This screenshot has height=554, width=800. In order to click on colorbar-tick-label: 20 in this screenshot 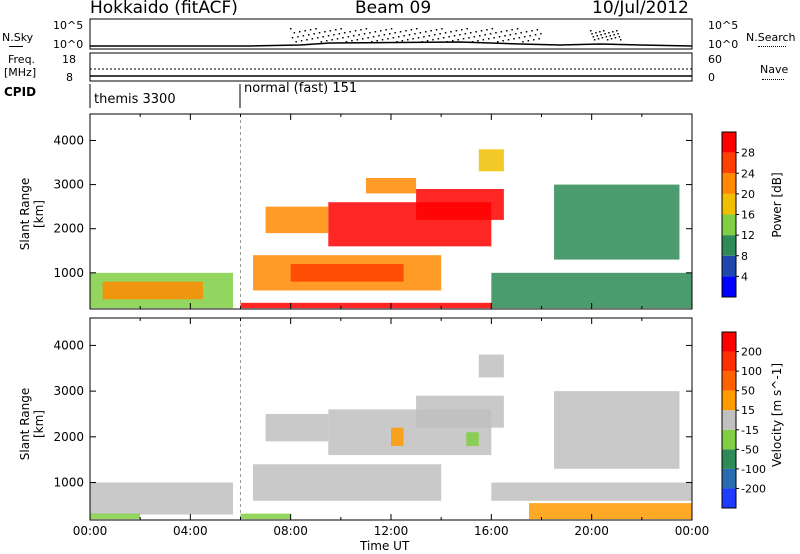, I will do `click(748, 194)`.